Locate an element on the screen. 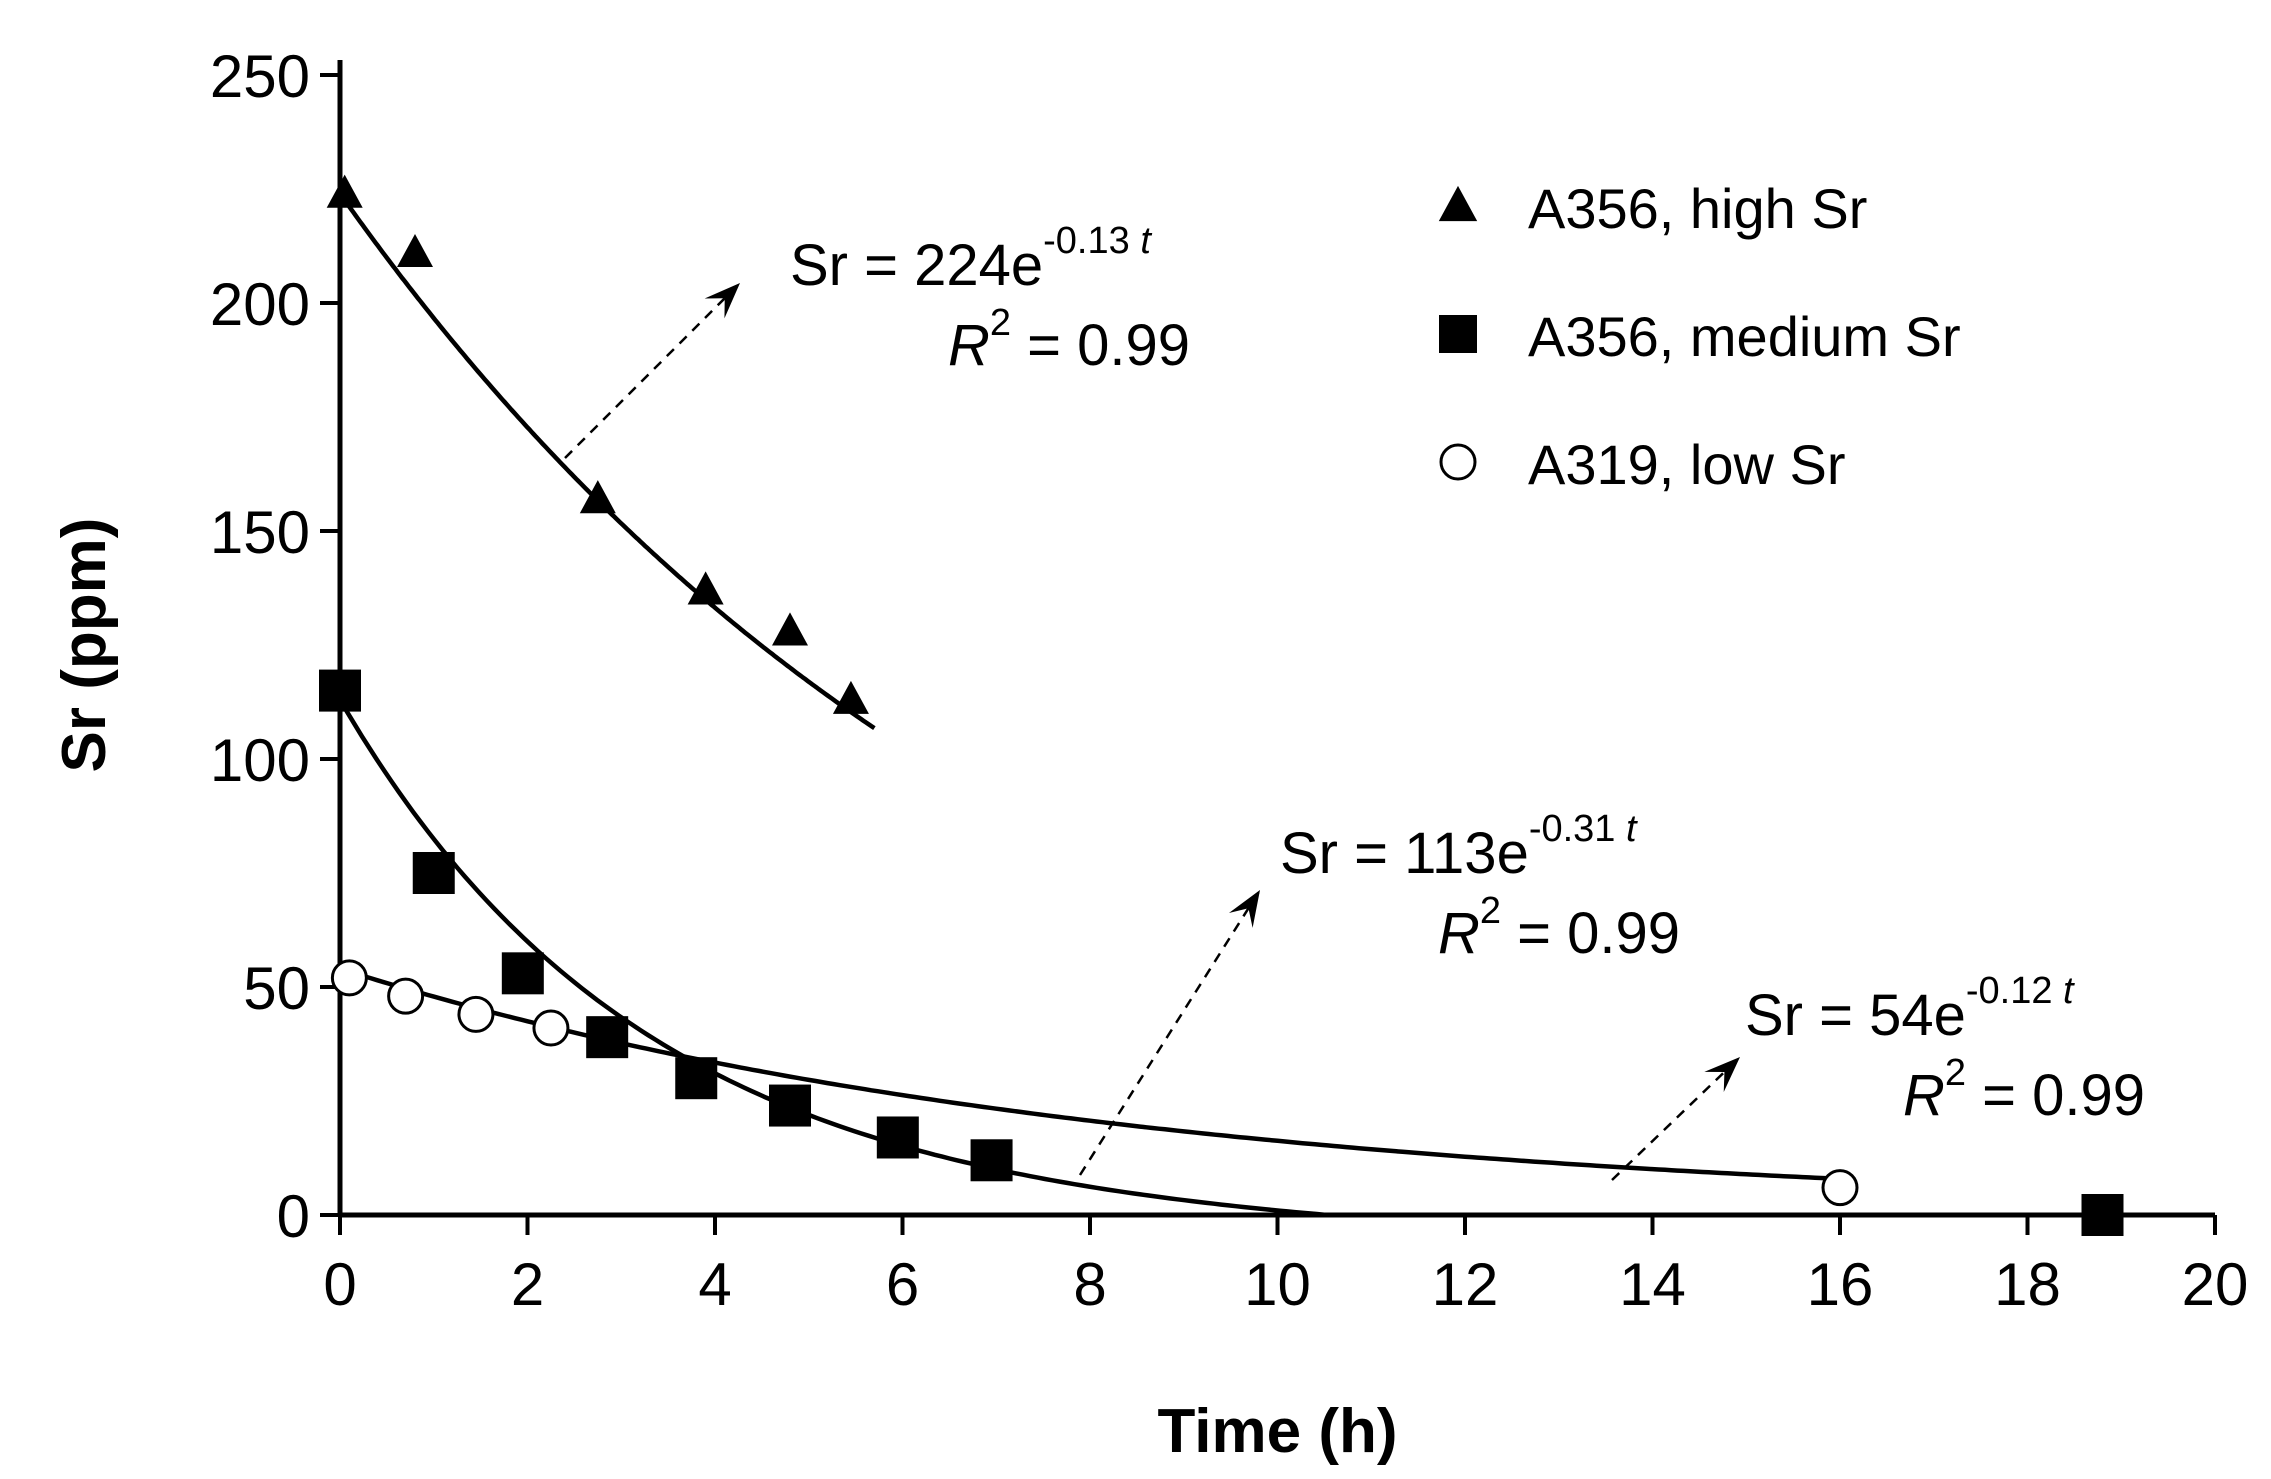 Image resolution: width=2271 pixels, height=1479 pixels. y-tick-label: 50 is located at coordinates (276, 988).